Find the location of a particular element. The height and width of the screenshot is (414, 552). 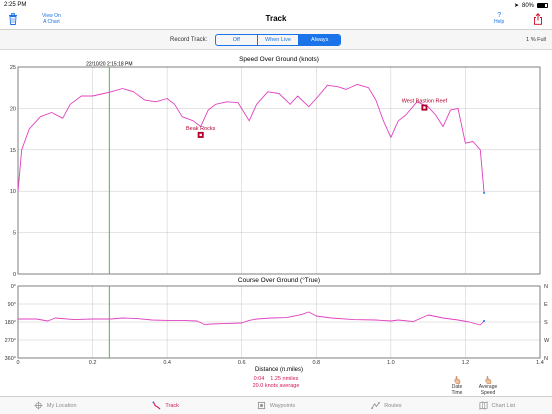

location-arrow-icon: ➤ is located at coordinates (516, 6).